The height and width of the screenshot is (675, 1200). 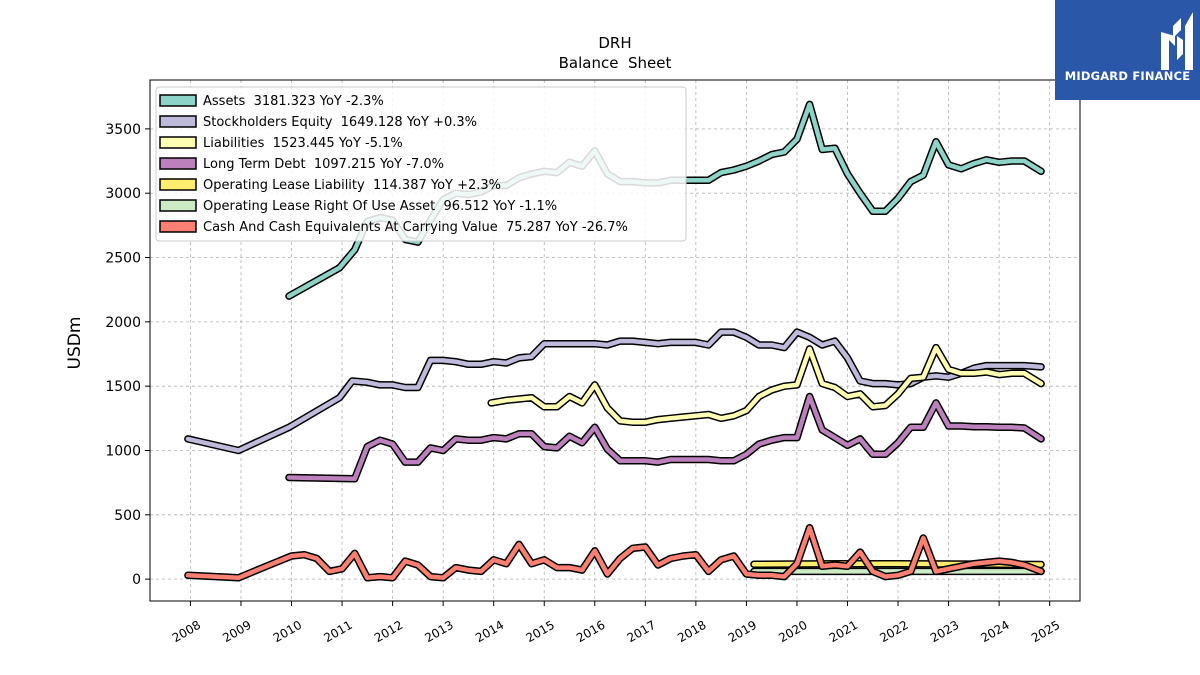 I want to click on y-tick-label: 2500, so click(x=123, y=259).